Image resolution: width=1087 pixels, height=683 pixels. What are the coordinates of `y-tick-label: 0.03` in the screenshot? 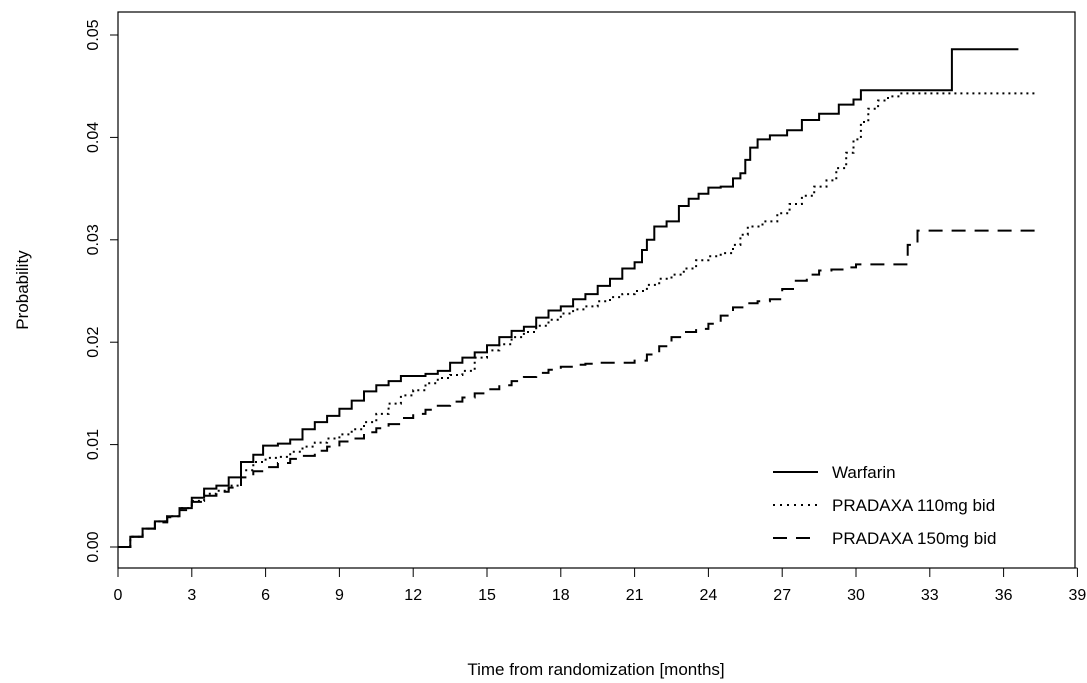 It's located at (93, 239).